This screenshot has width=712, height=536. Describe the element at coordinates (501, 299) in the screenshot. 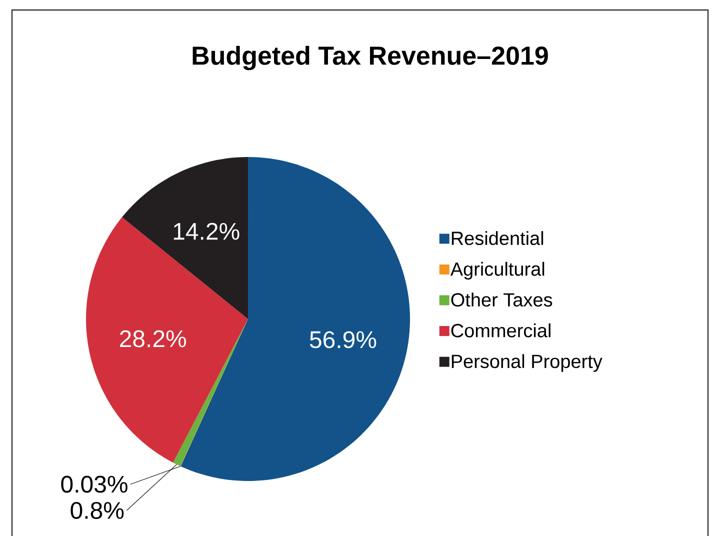

I see `legend-label: Other Taxes` at that location.